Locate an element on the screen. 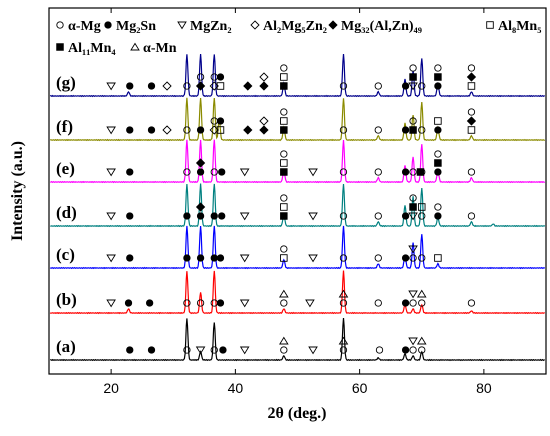 The image size is (550, 436). legend-label: α-Mg is located at coordinates (84, 26).